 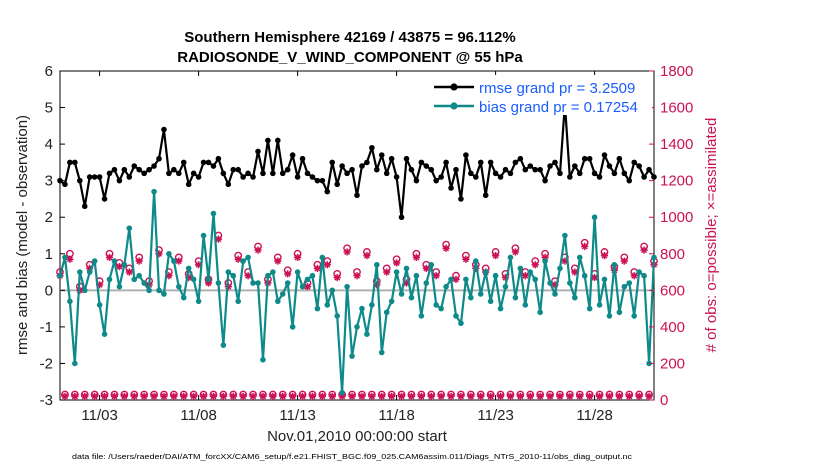 I want to click on y-tick-label: -2, so click(x=46, y=363).